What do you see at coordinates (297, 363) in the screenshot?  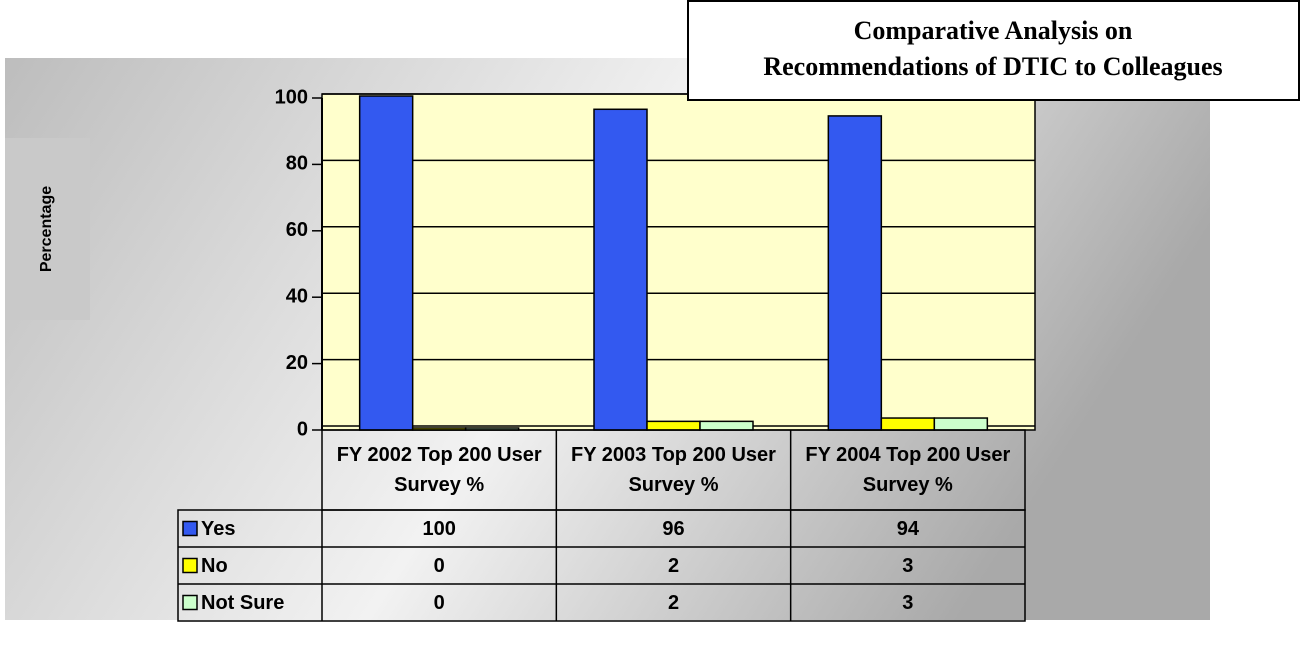 I see `y-tick-label: 20` at bounding box center [297, 363].